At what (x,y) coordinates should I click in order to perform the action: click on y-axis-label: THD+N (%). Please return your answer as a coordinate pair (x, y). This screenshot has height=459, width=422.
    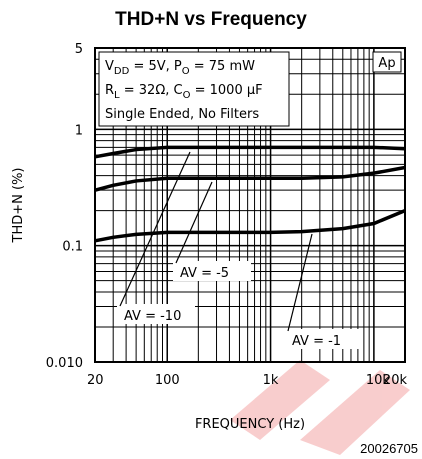
    Looking at the image, I should click on (18, 206).